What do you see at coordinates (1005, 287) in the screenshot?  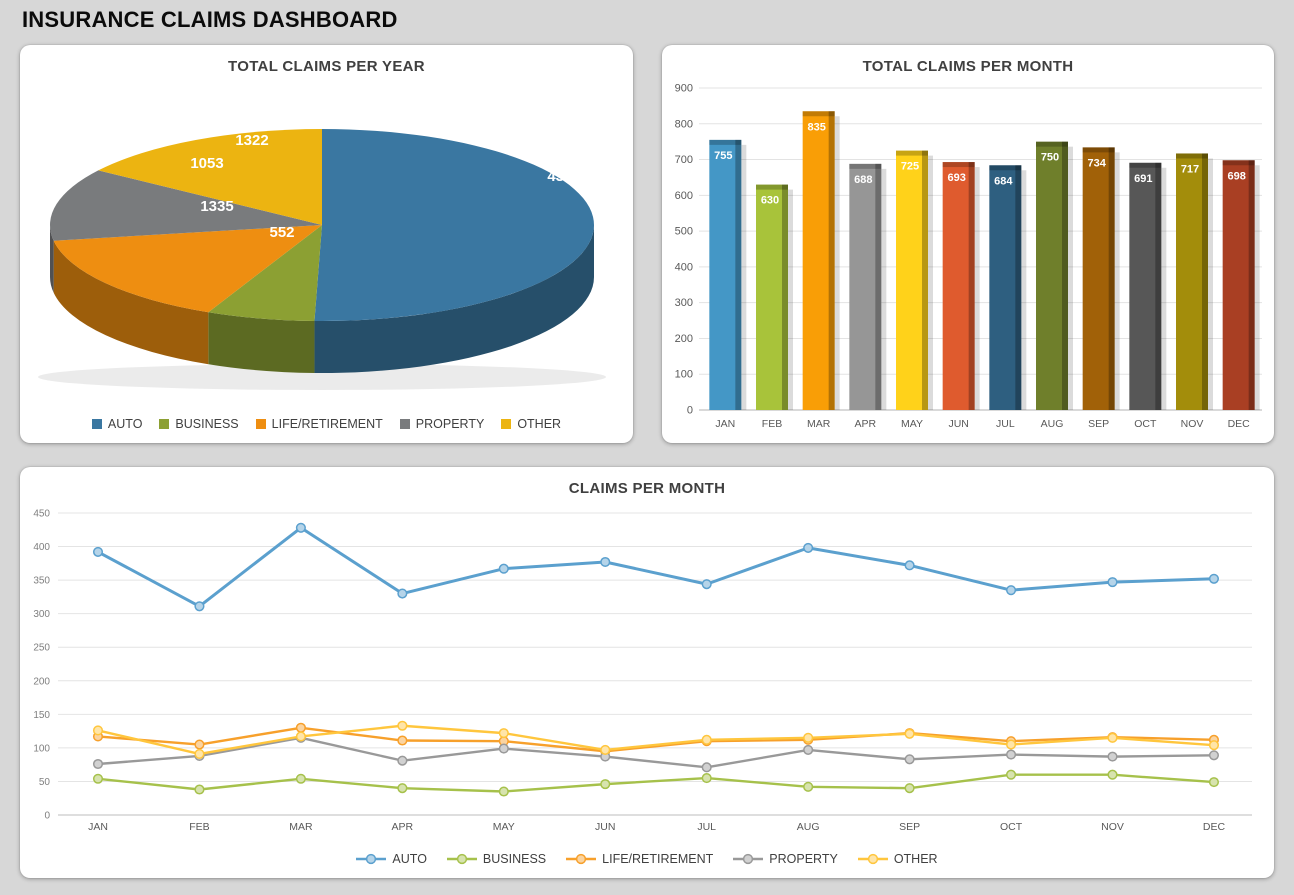 I see `bar-jul` at bounding box center [1005, 287].